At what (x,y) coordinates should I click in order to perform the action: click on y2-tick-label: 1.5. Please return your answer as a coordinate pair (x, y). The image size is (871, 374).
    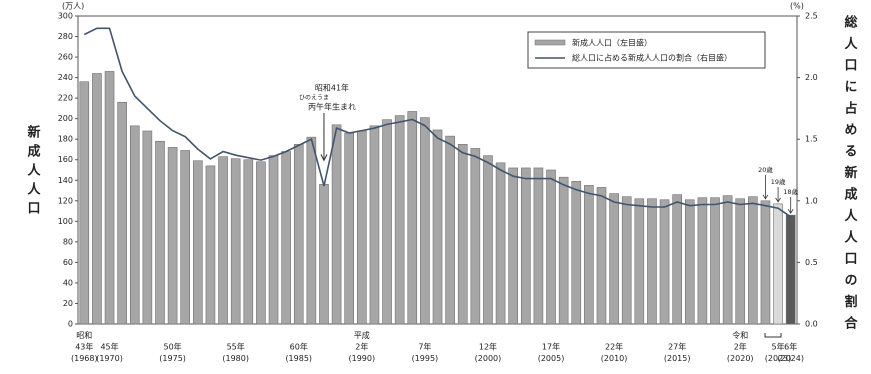
    Looking at the image, I should click on (811, 139).